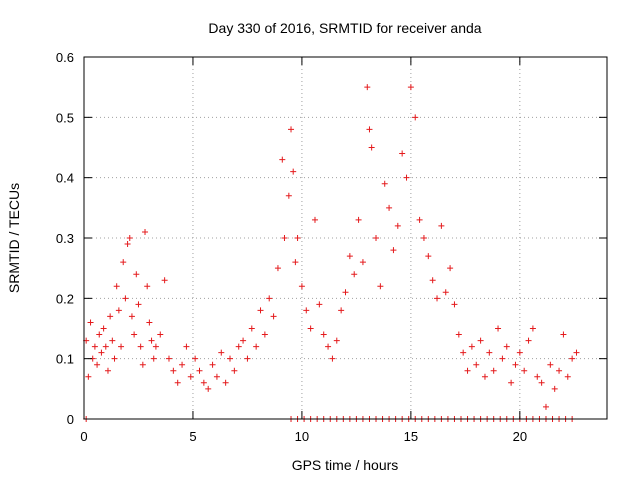  I want to click on x-tick-label: 15, so click(411, 436).